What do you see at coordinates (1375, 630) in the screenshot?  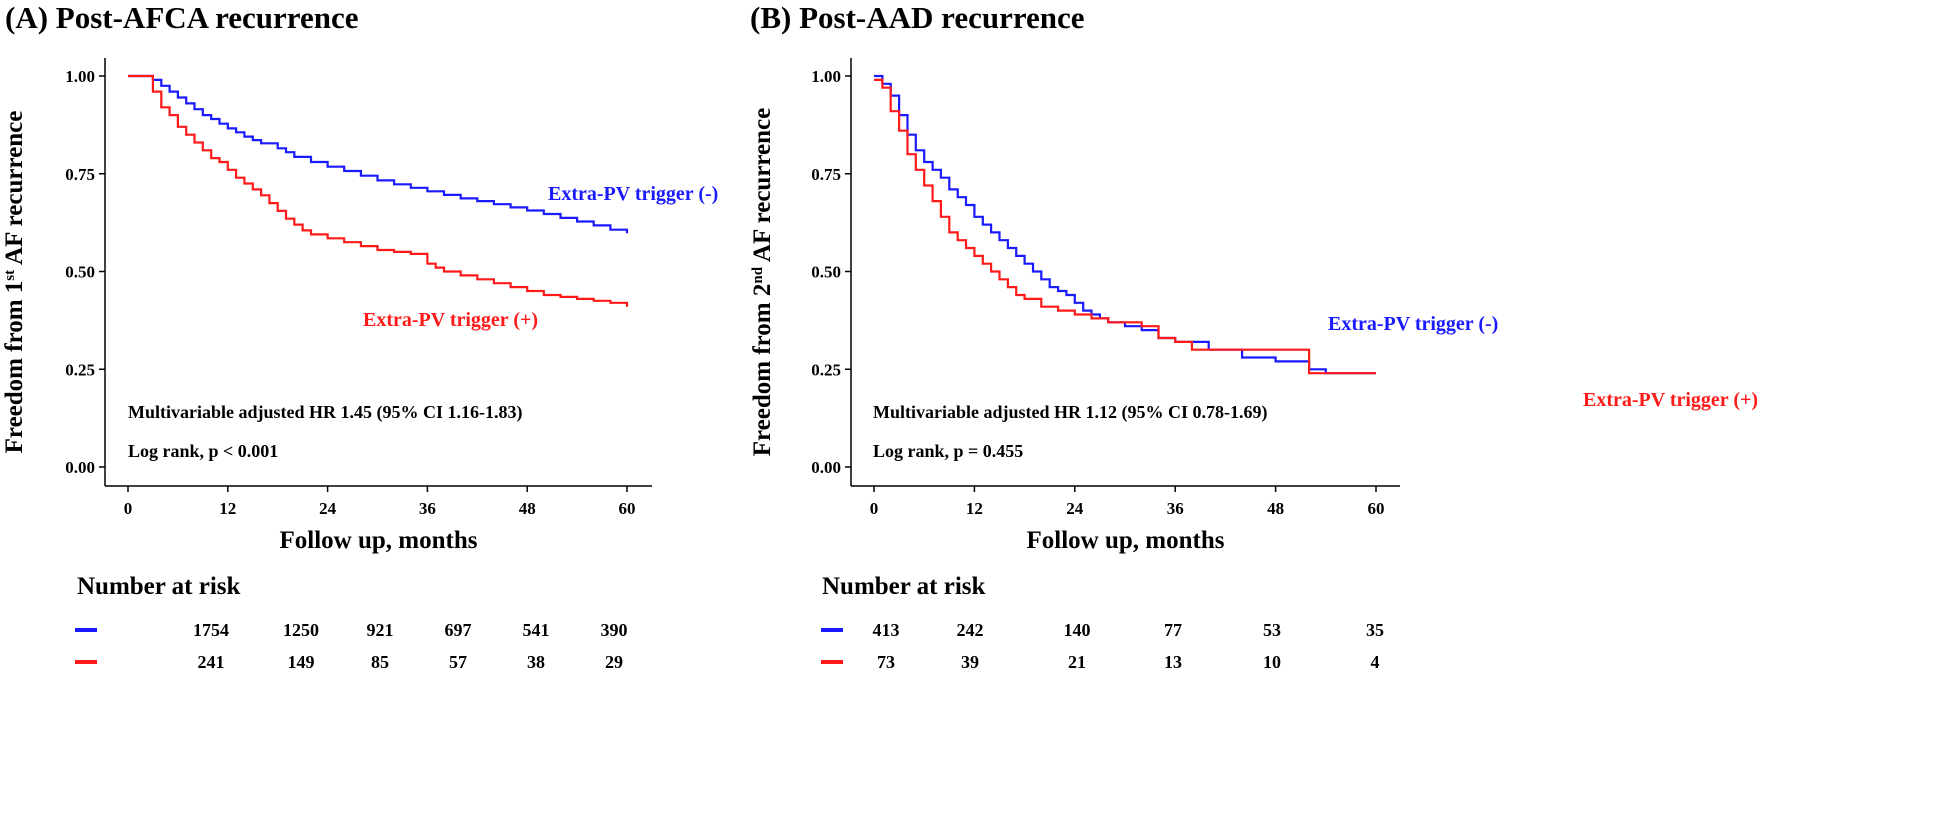 I see `risk-count: 35` at bounding box center [1375, 630].